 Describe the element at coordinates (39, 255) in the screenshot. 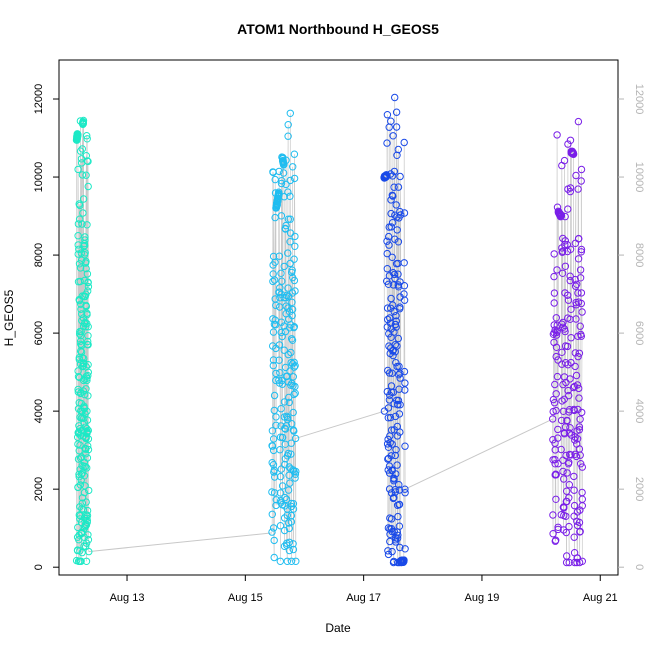

I see `y-tick-label: 8000` at that location.